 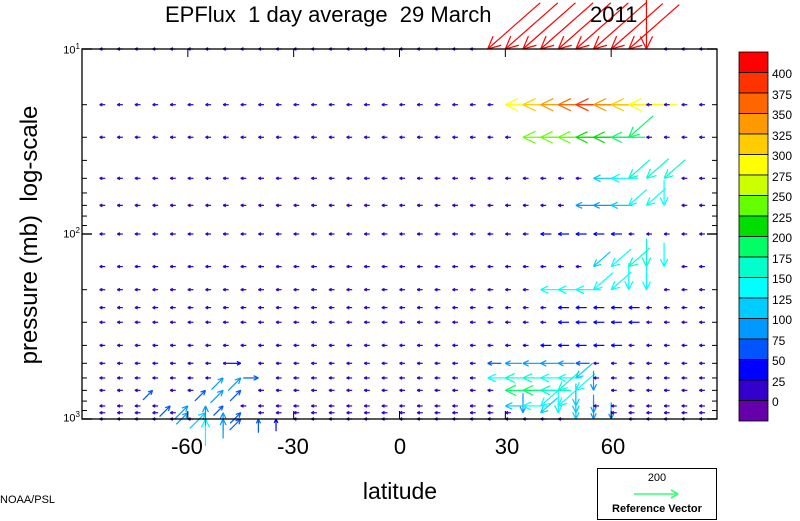 What do you see at coordinates (782, 156) in the screenshot?
I see `colorbar-label: 300` at bounding box center [782, 156].